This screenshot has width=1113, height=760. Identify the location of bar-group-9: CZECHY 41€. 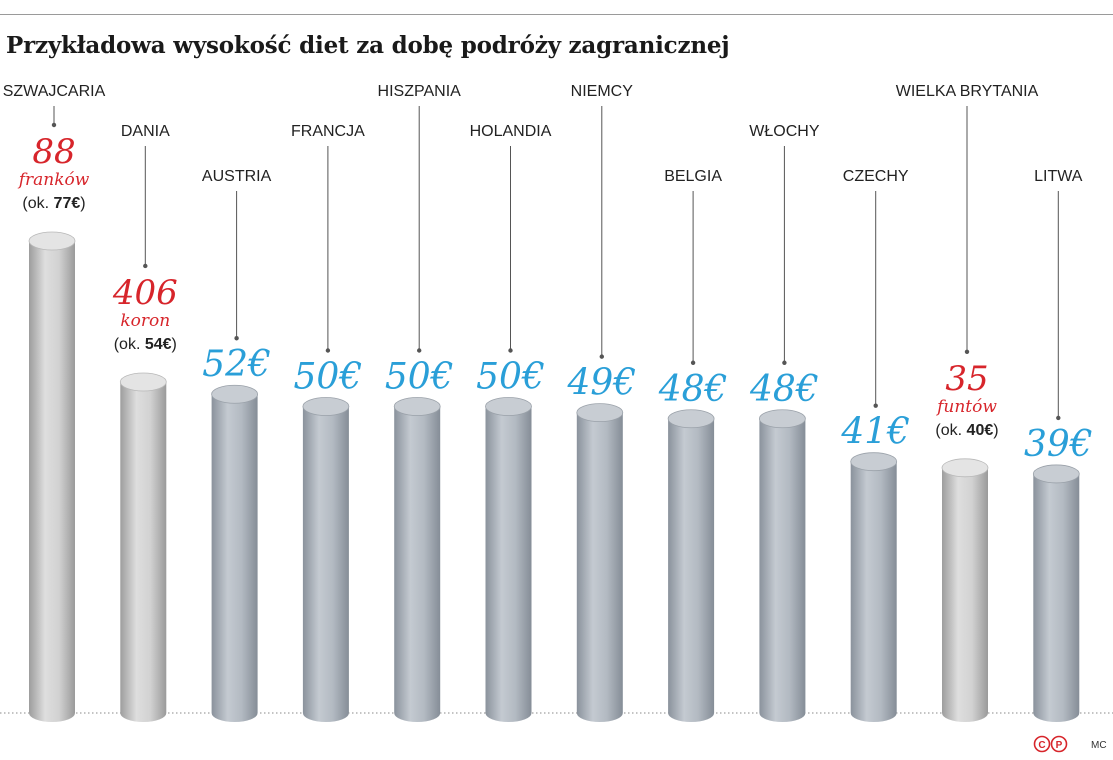
(875, 445).